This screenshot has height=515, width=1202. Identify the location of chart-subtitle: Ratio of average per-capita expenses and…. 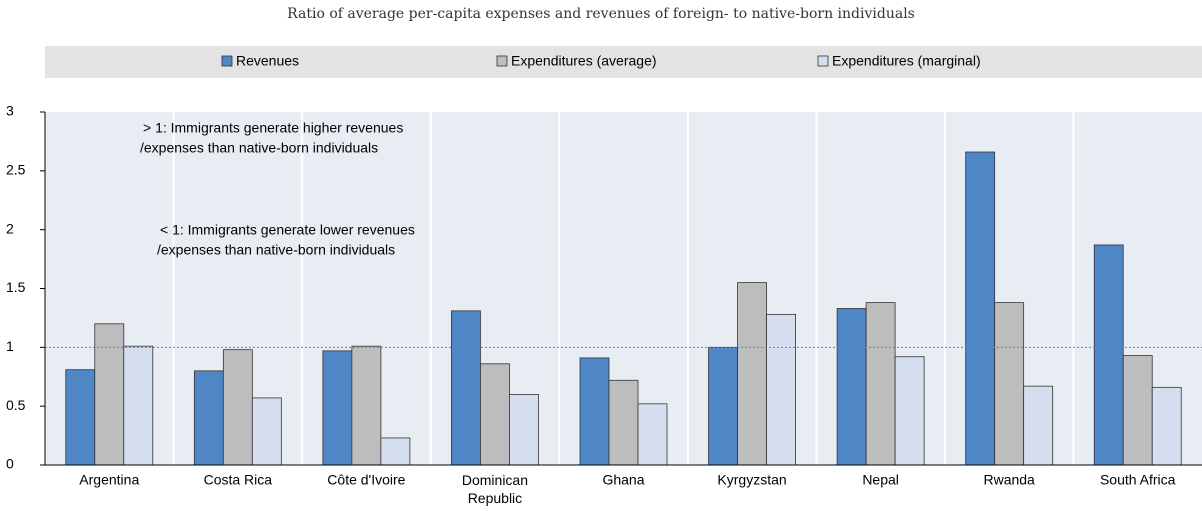
(601, 14).